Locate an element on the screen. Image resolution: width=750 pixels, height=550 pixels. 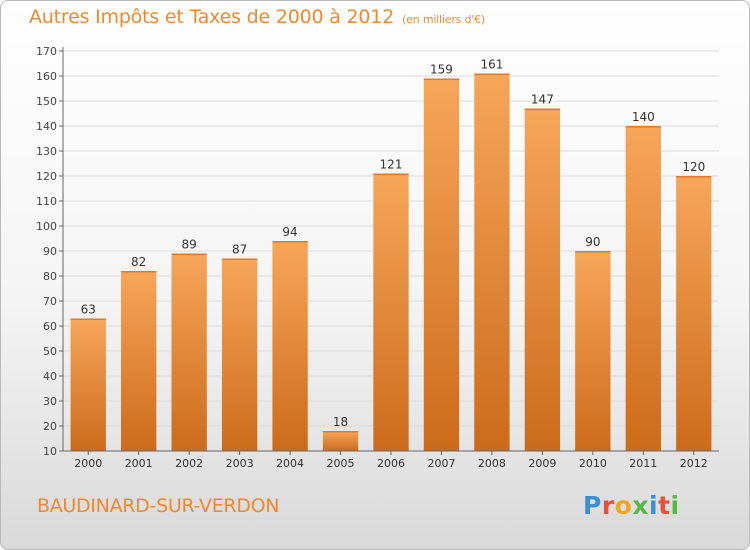
y-tick-label: 160 is located at coordinates (46, 76).